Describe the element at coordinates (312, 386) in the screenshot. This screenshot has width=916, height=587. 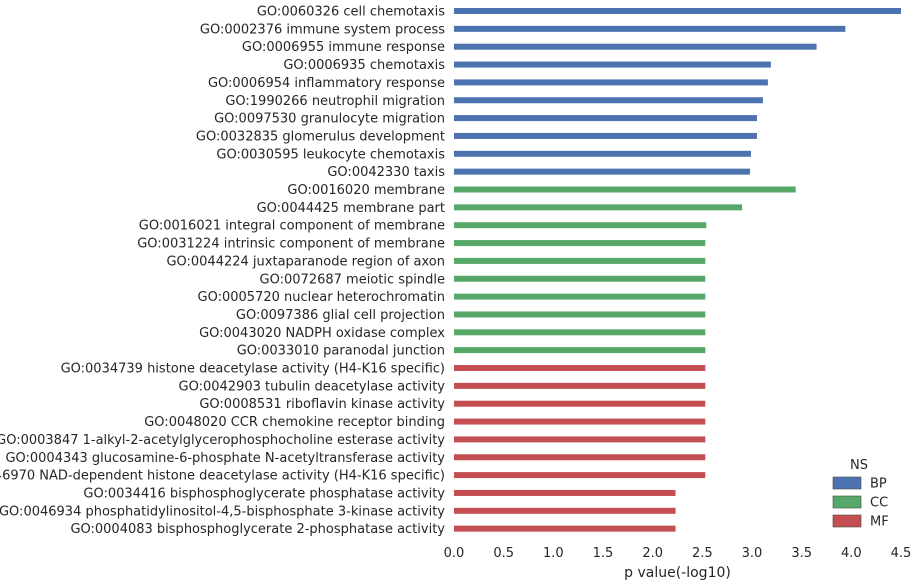
I see `category-label: GO:0042903 tubulin deacetylase activity` at that location.